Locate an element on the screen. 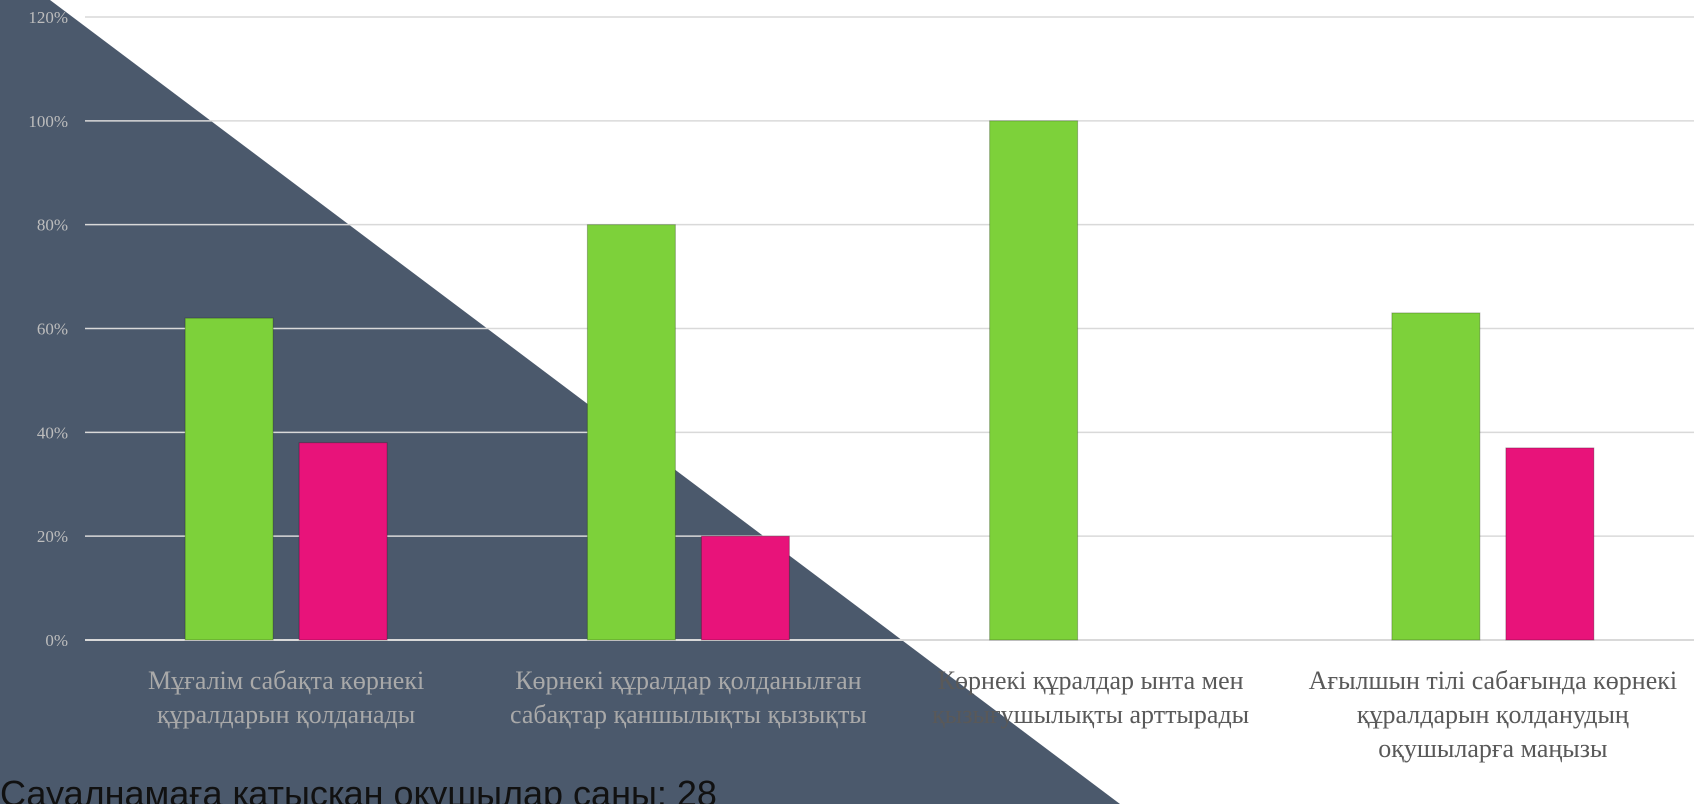  y-tick-label: 20% is located at coordinates (52, 536).